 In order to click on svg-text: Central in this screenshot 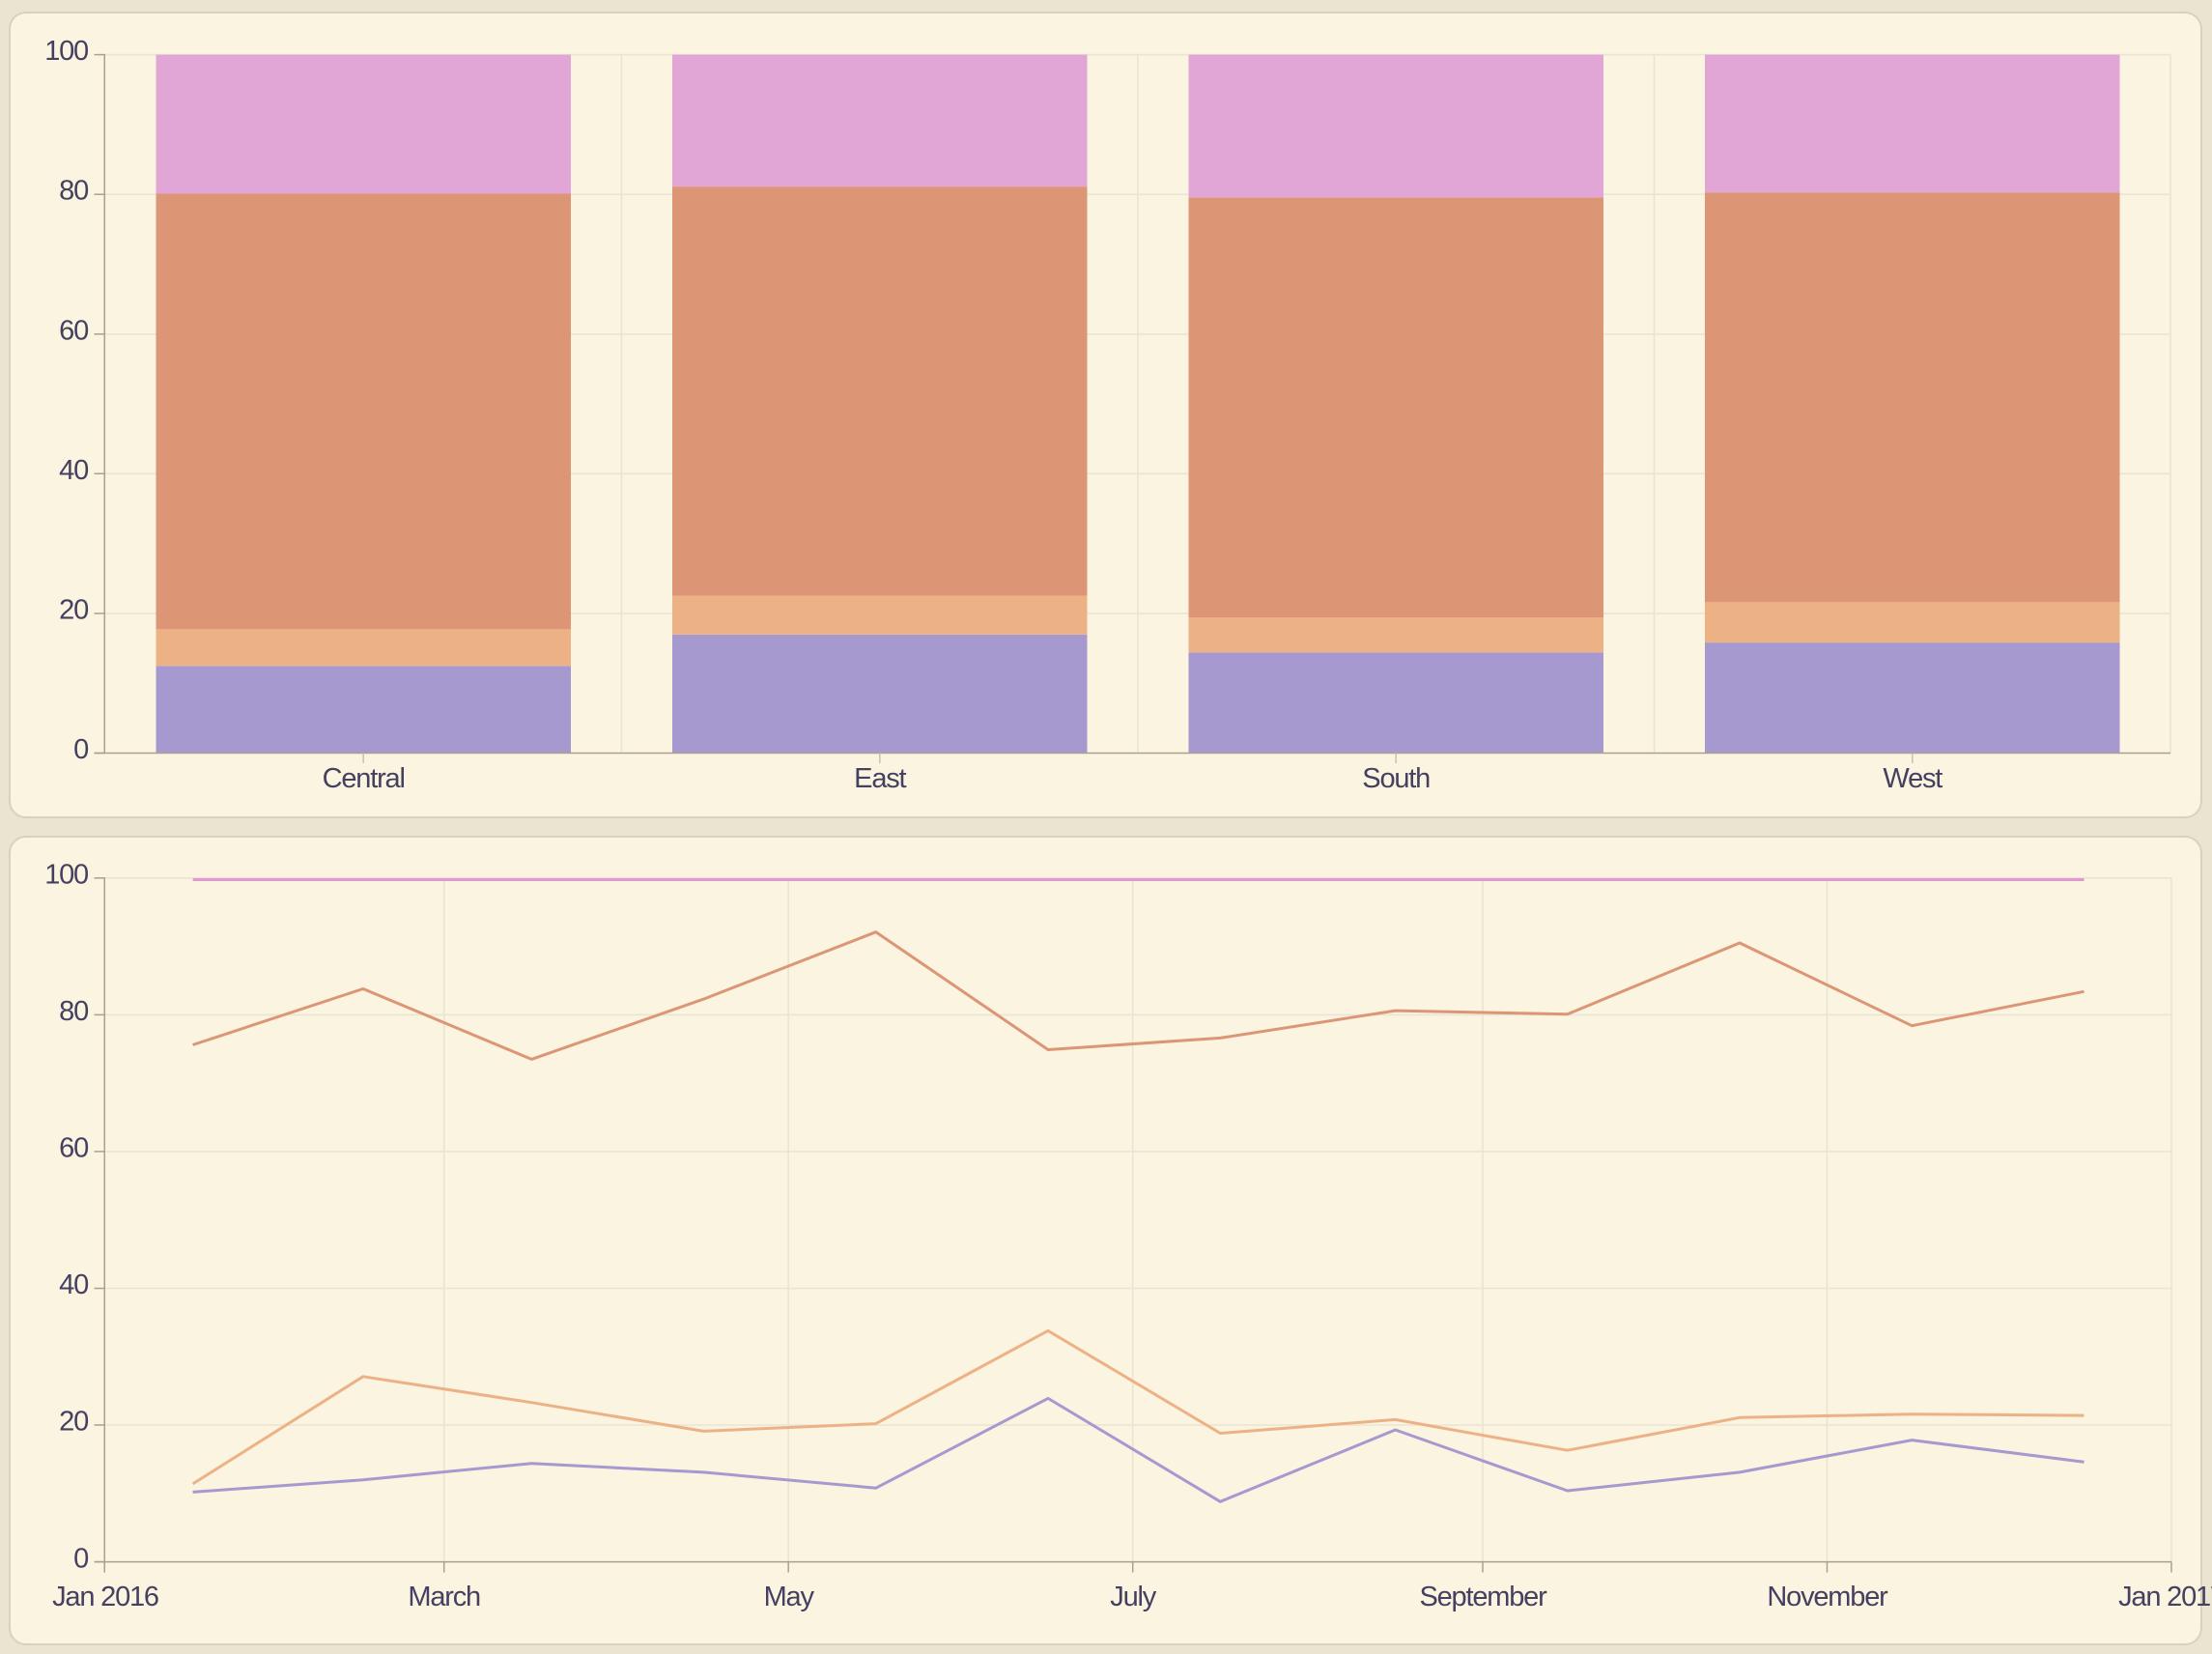, I will do `click(364, 779)`.